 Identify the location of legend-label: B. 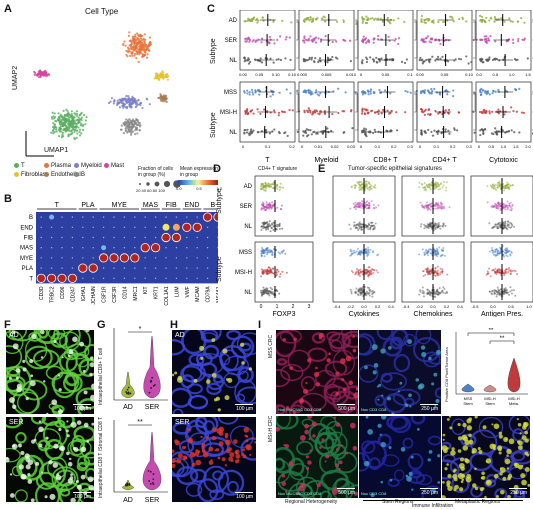
(83, 175).